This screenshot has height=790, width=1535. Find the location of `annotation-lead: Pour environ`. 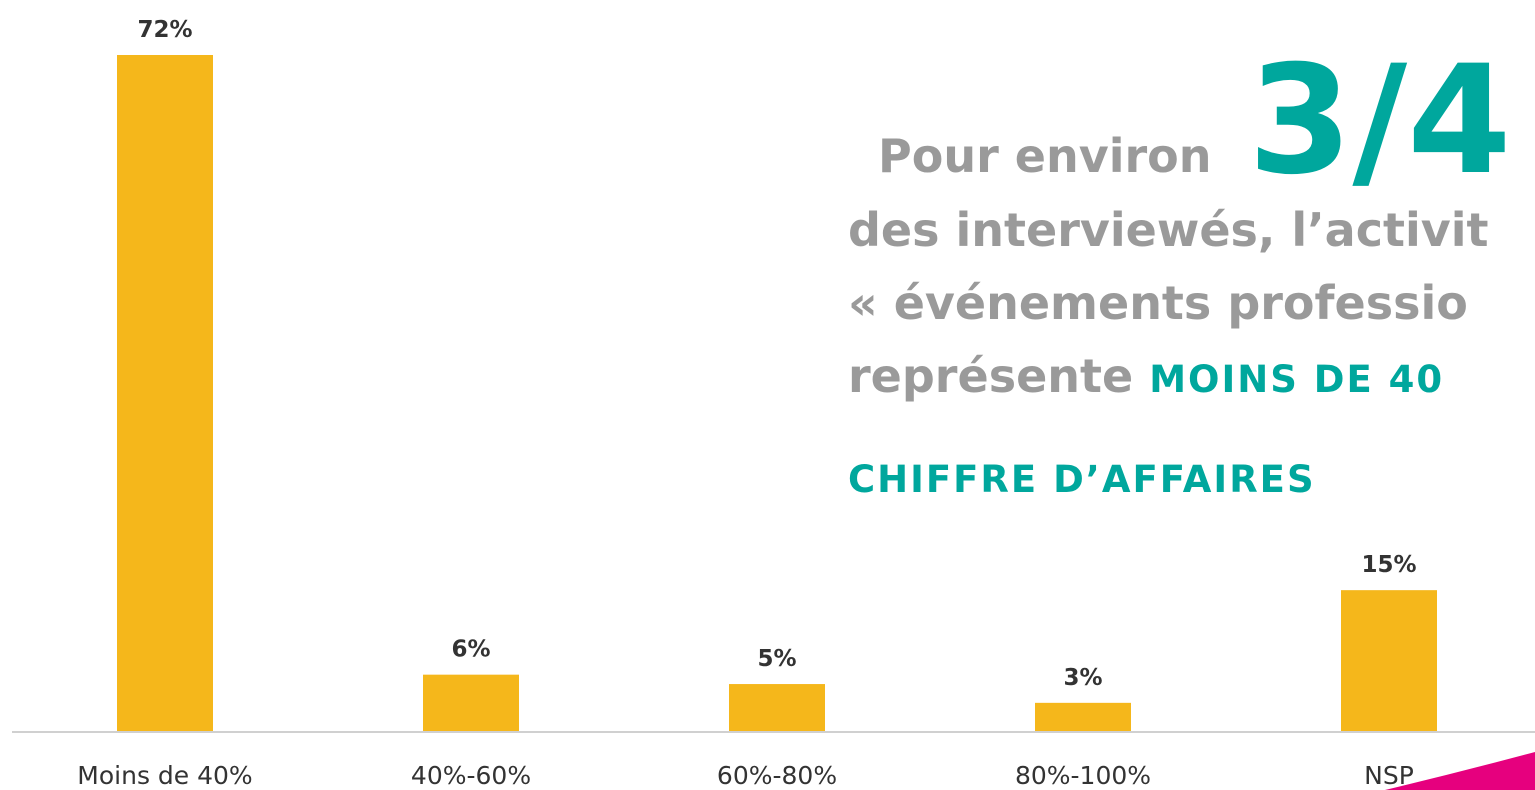

annotation-lead: Pour environ is located at coordinates (1045, 156).